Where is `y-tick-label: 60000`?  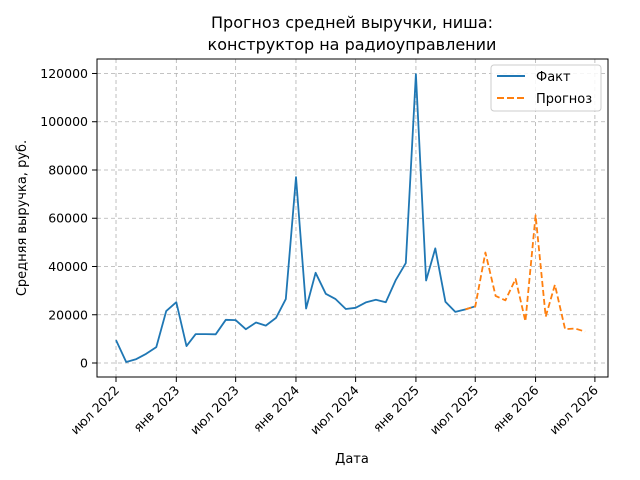 y-tick-label: 60000 is located at coordinates (68, 218).